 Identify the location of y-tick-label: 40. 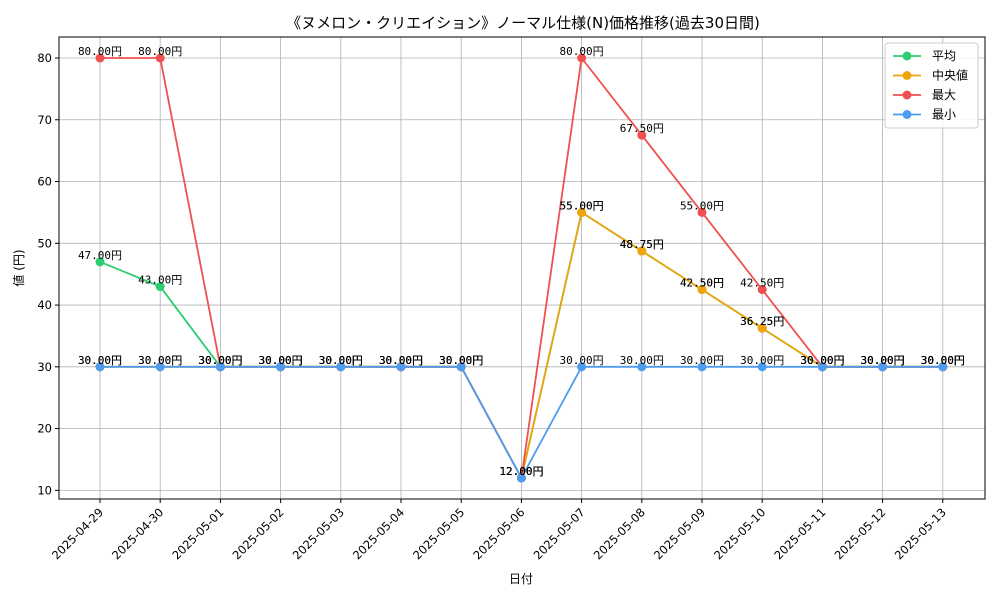
(44, 305).